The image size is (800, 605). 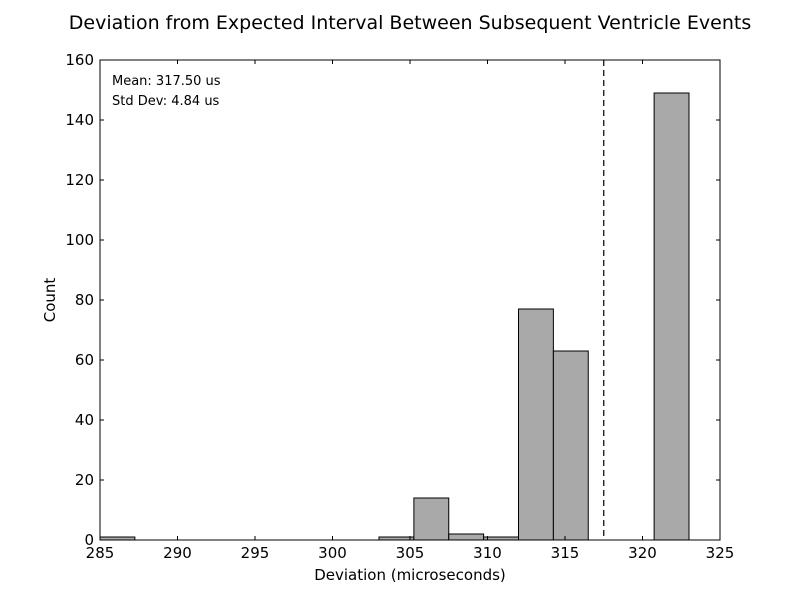 What do you see at coordinates (642, 553) in the screenshot?
I see `x-tick-label: 320` at bounding box center [642, 553].